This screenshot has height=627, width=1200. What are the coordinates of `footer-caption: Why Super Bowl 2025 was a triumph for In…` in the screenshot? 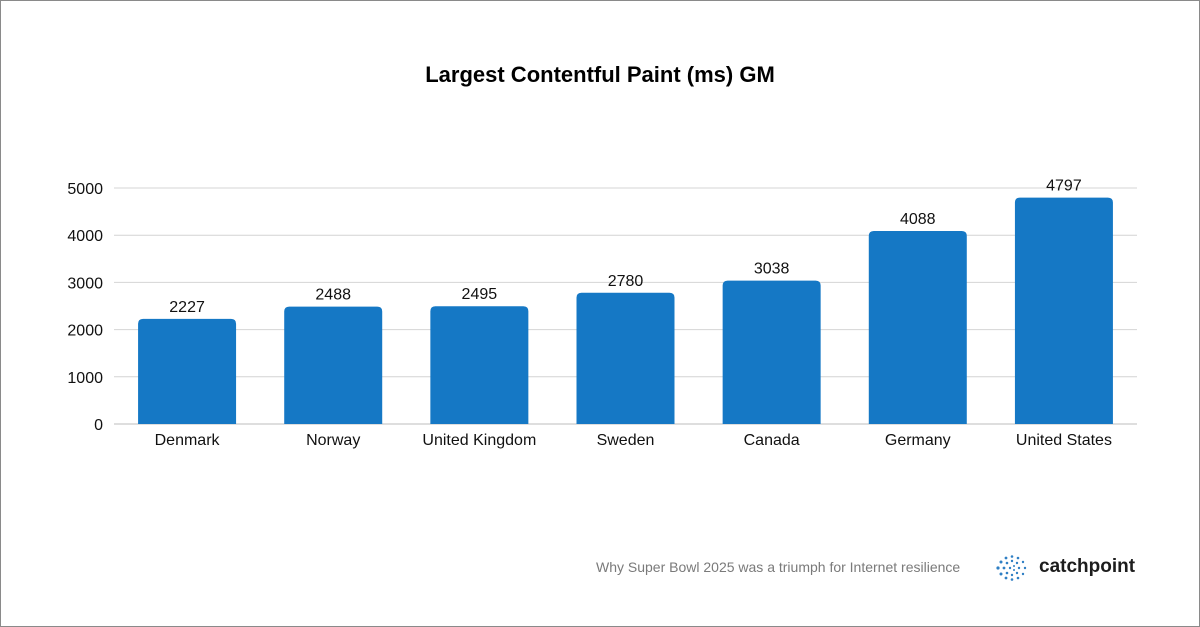 It's located at (778, 567).